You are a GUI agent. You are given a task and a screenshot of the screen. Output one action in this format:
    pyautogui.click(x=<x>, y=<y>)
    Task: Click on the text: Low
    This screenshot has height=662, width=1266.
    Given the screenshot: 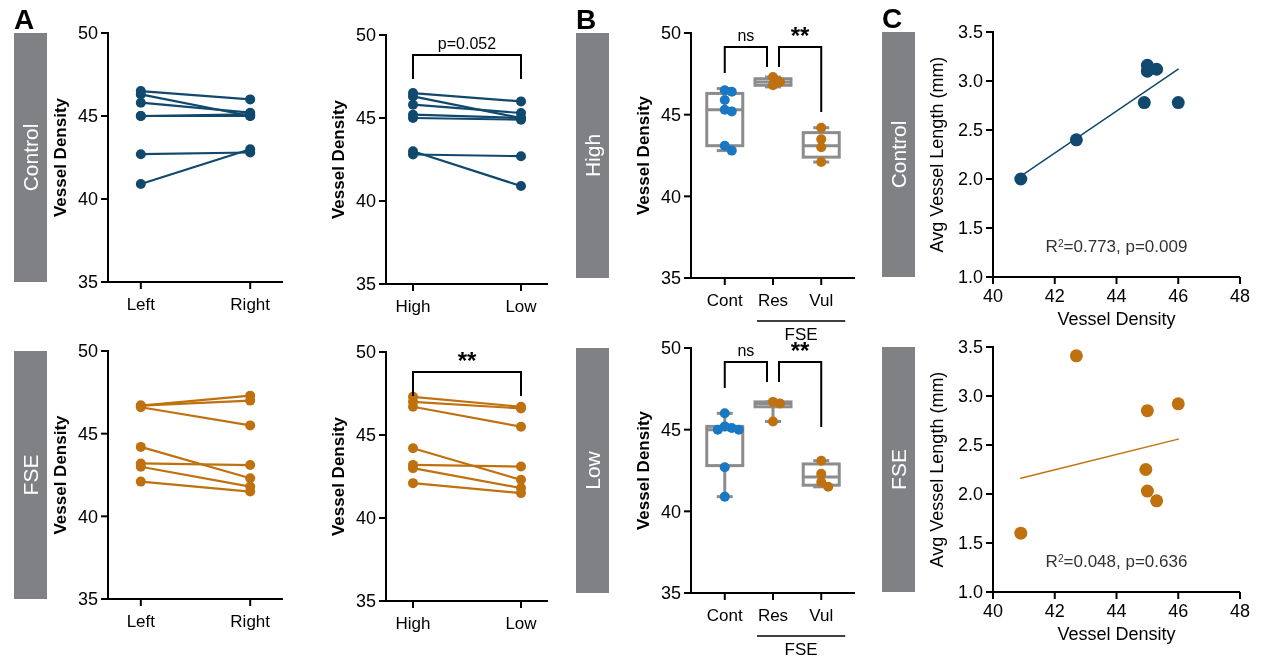 What is the action you would take?
    pyautogui.click(x=592, y=470)
    